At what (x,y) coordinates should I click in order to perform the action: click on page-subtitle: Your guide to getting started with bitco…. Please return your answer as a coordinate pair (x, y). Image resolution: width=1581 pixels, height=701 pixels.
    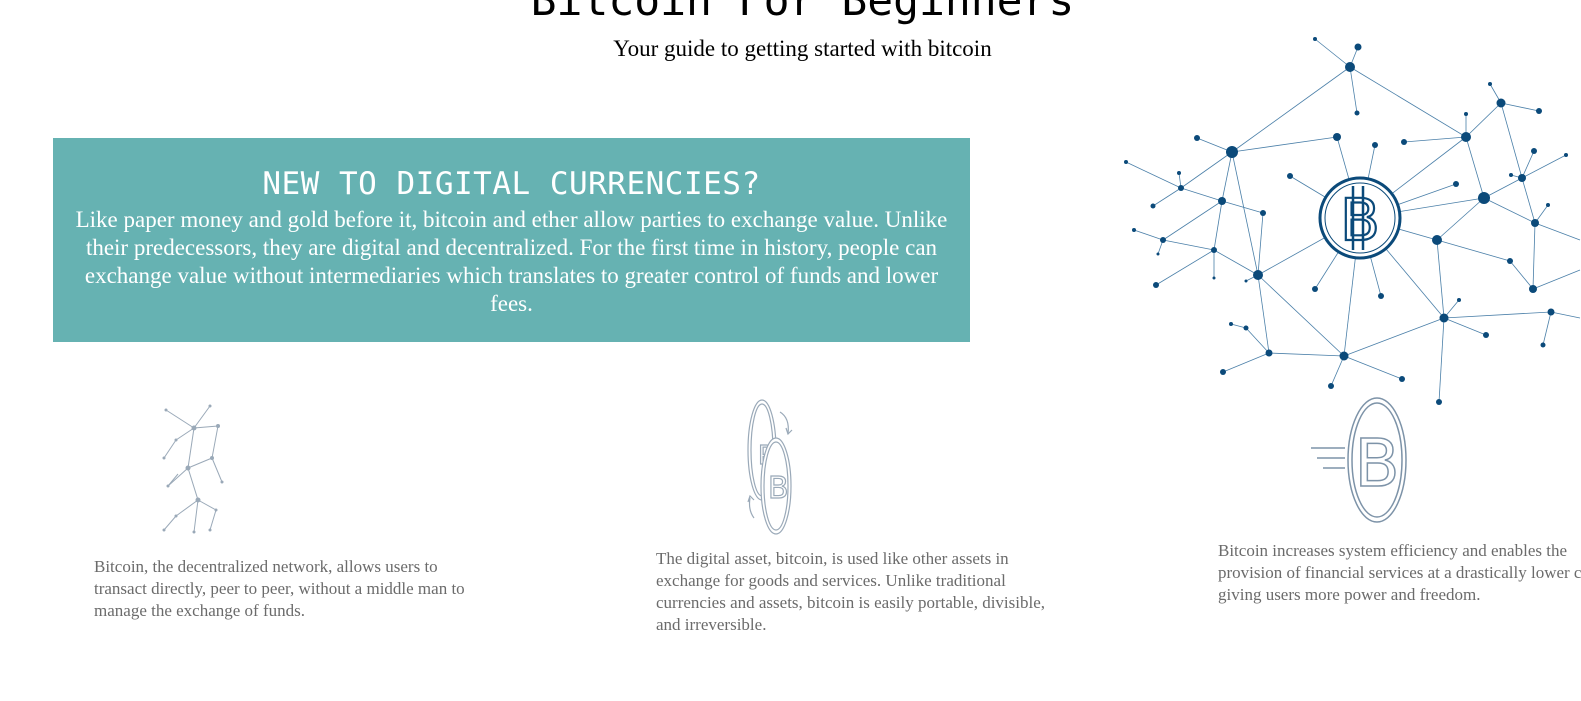
    Looking at the image, I should click on (802, 48).